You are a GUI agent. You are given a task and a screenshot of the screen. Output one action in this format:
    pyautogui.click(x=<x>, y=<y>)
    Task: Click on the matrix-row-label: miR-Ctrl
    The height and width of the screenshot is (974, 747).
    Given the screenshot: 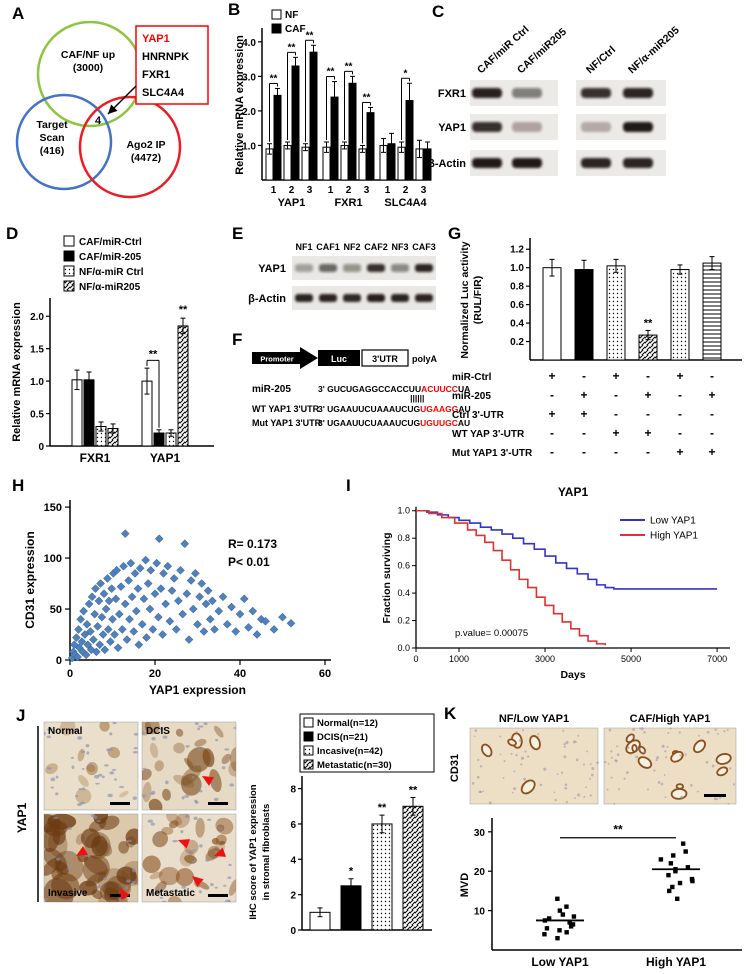 What is the action you would take?
    pyautogui.click(x=472, y=377)
    